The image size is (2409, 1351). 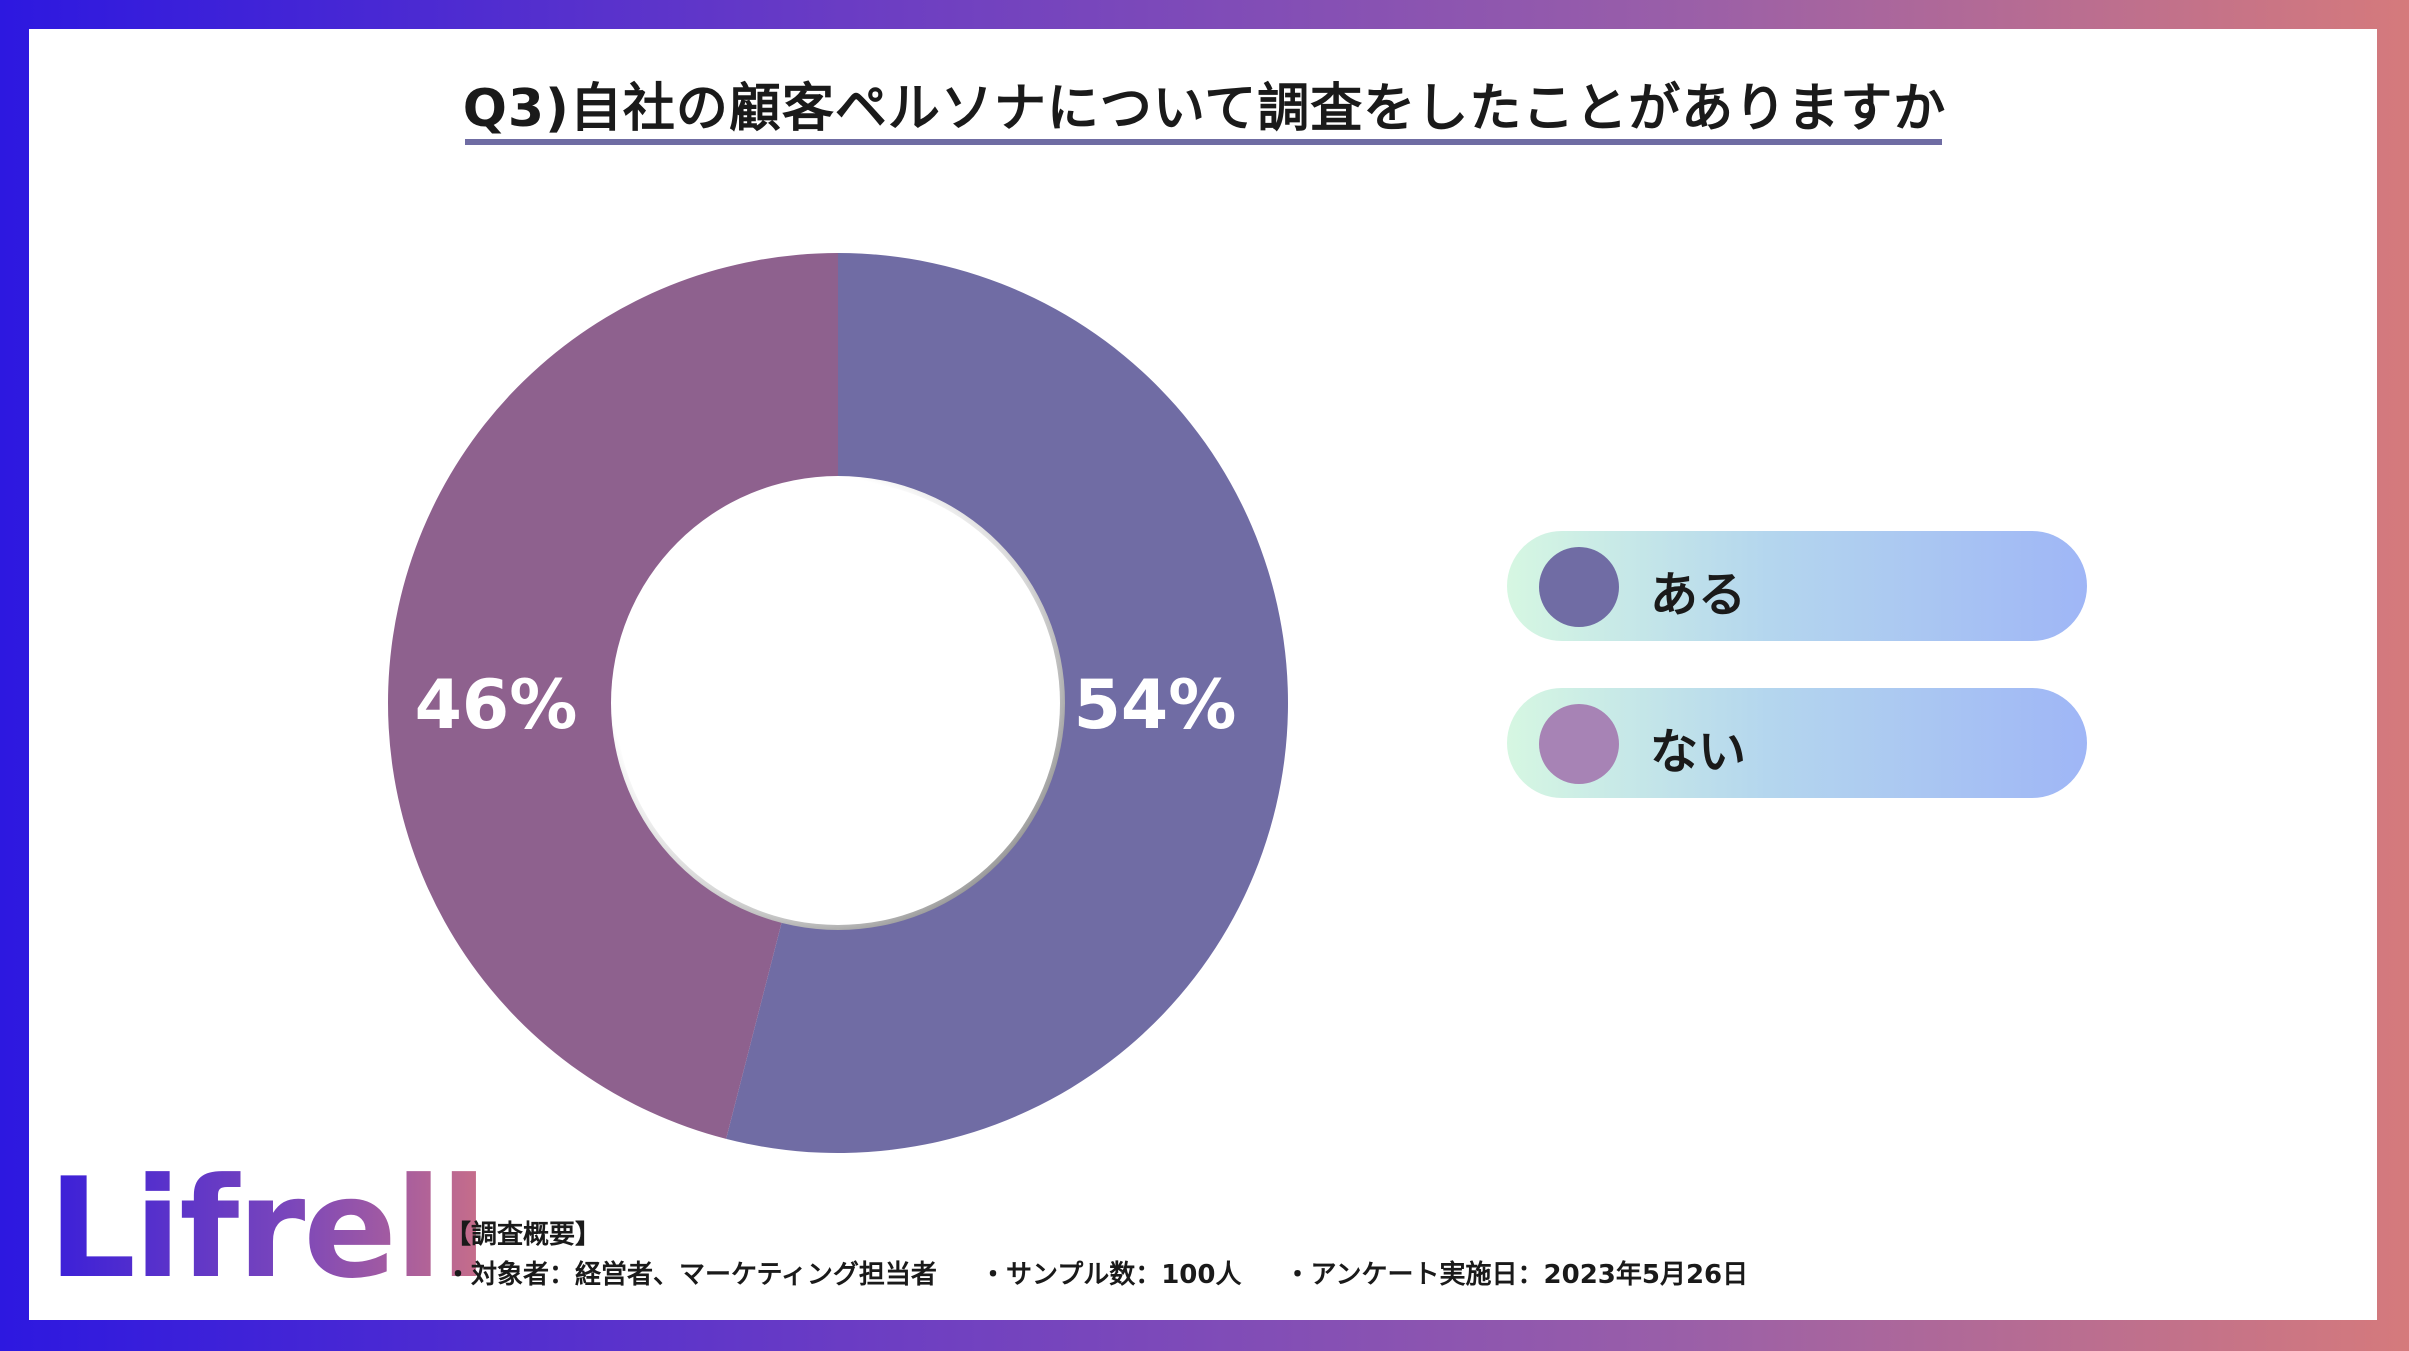 What do you see at coordinates (1516, 1275) in the screenshot?
I see `survey-date: ・アンケート実施日：2023年5月26日` at bounding box center [1516, 1275].